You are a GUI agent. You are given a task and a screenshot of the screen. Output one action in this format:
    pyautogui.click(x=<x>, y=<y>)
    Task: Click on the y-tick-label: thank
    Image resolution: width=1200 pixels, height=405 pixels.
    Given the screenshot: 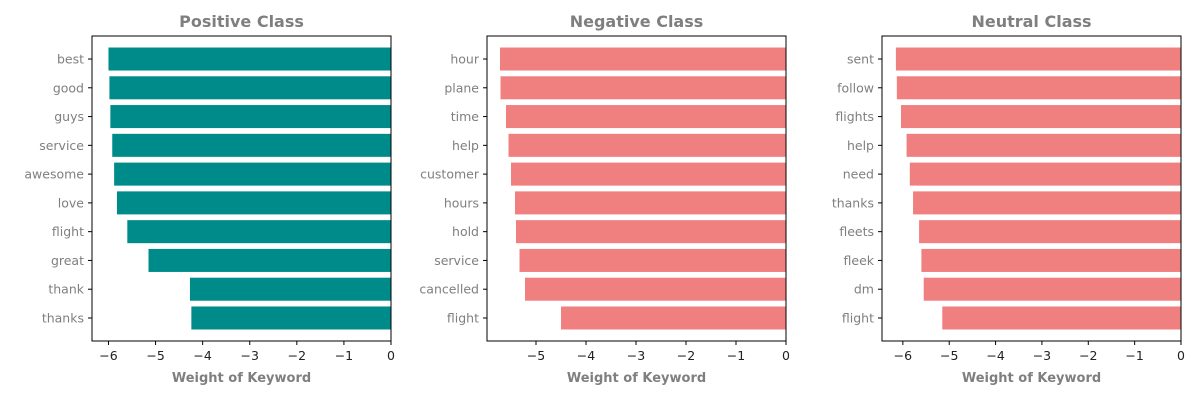 What is the action you would take?
    pyautogui.click(x=66, y=289)
    